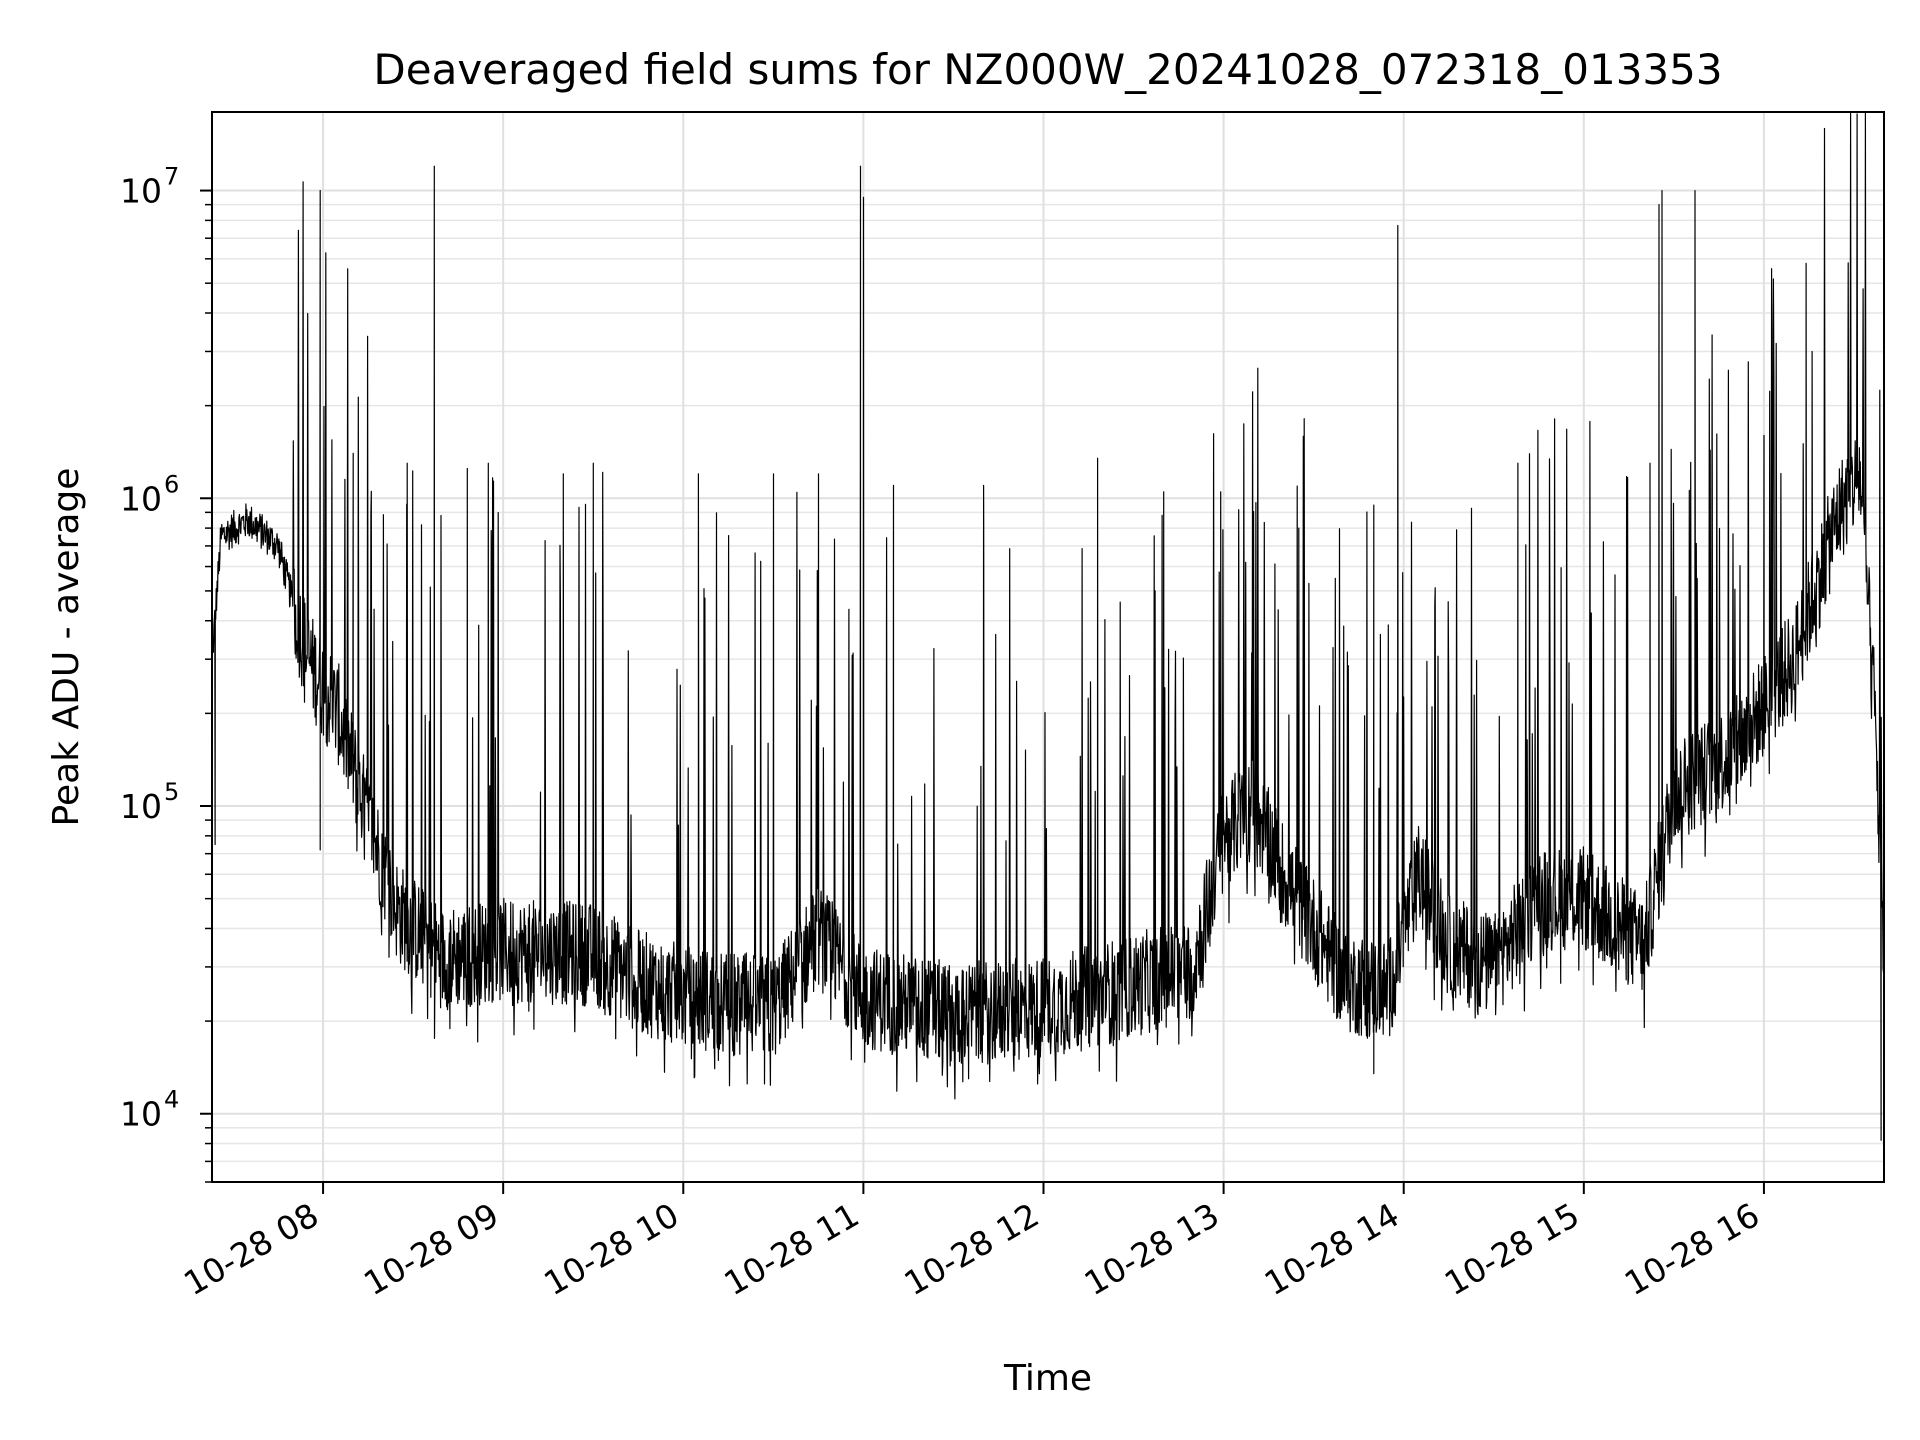  What do you see at coordinates (171, 177) in the screenshot?
I see `y-tick-exponent: 7` at bounding box center [171, 177].